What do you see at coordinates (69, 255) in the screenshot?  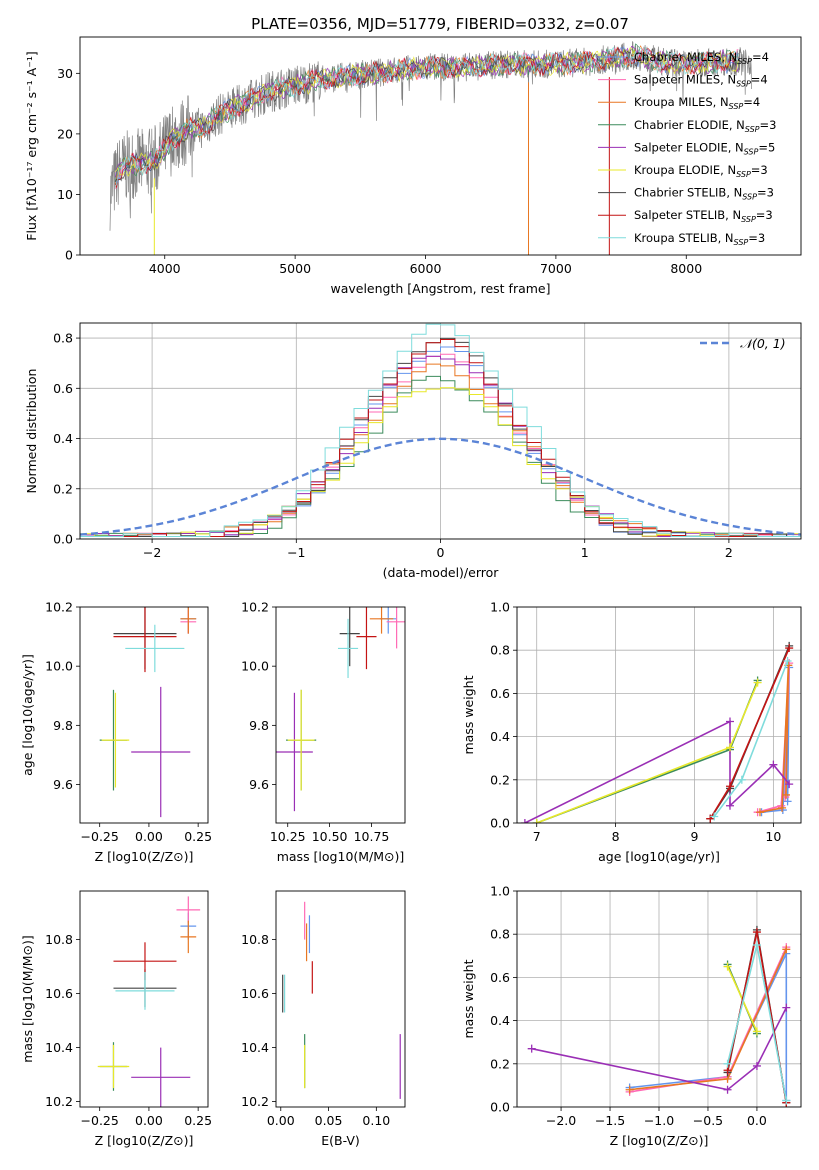 I see `y-tick-label: 0` at bounding box center [69, 255].